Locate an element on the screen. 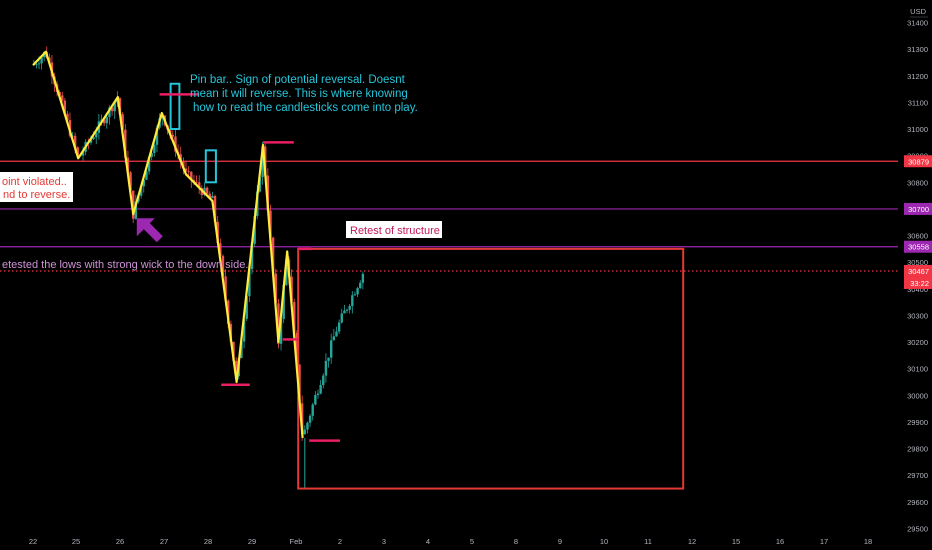  x-tick-label: 26 is located at coordinates (120, 541).